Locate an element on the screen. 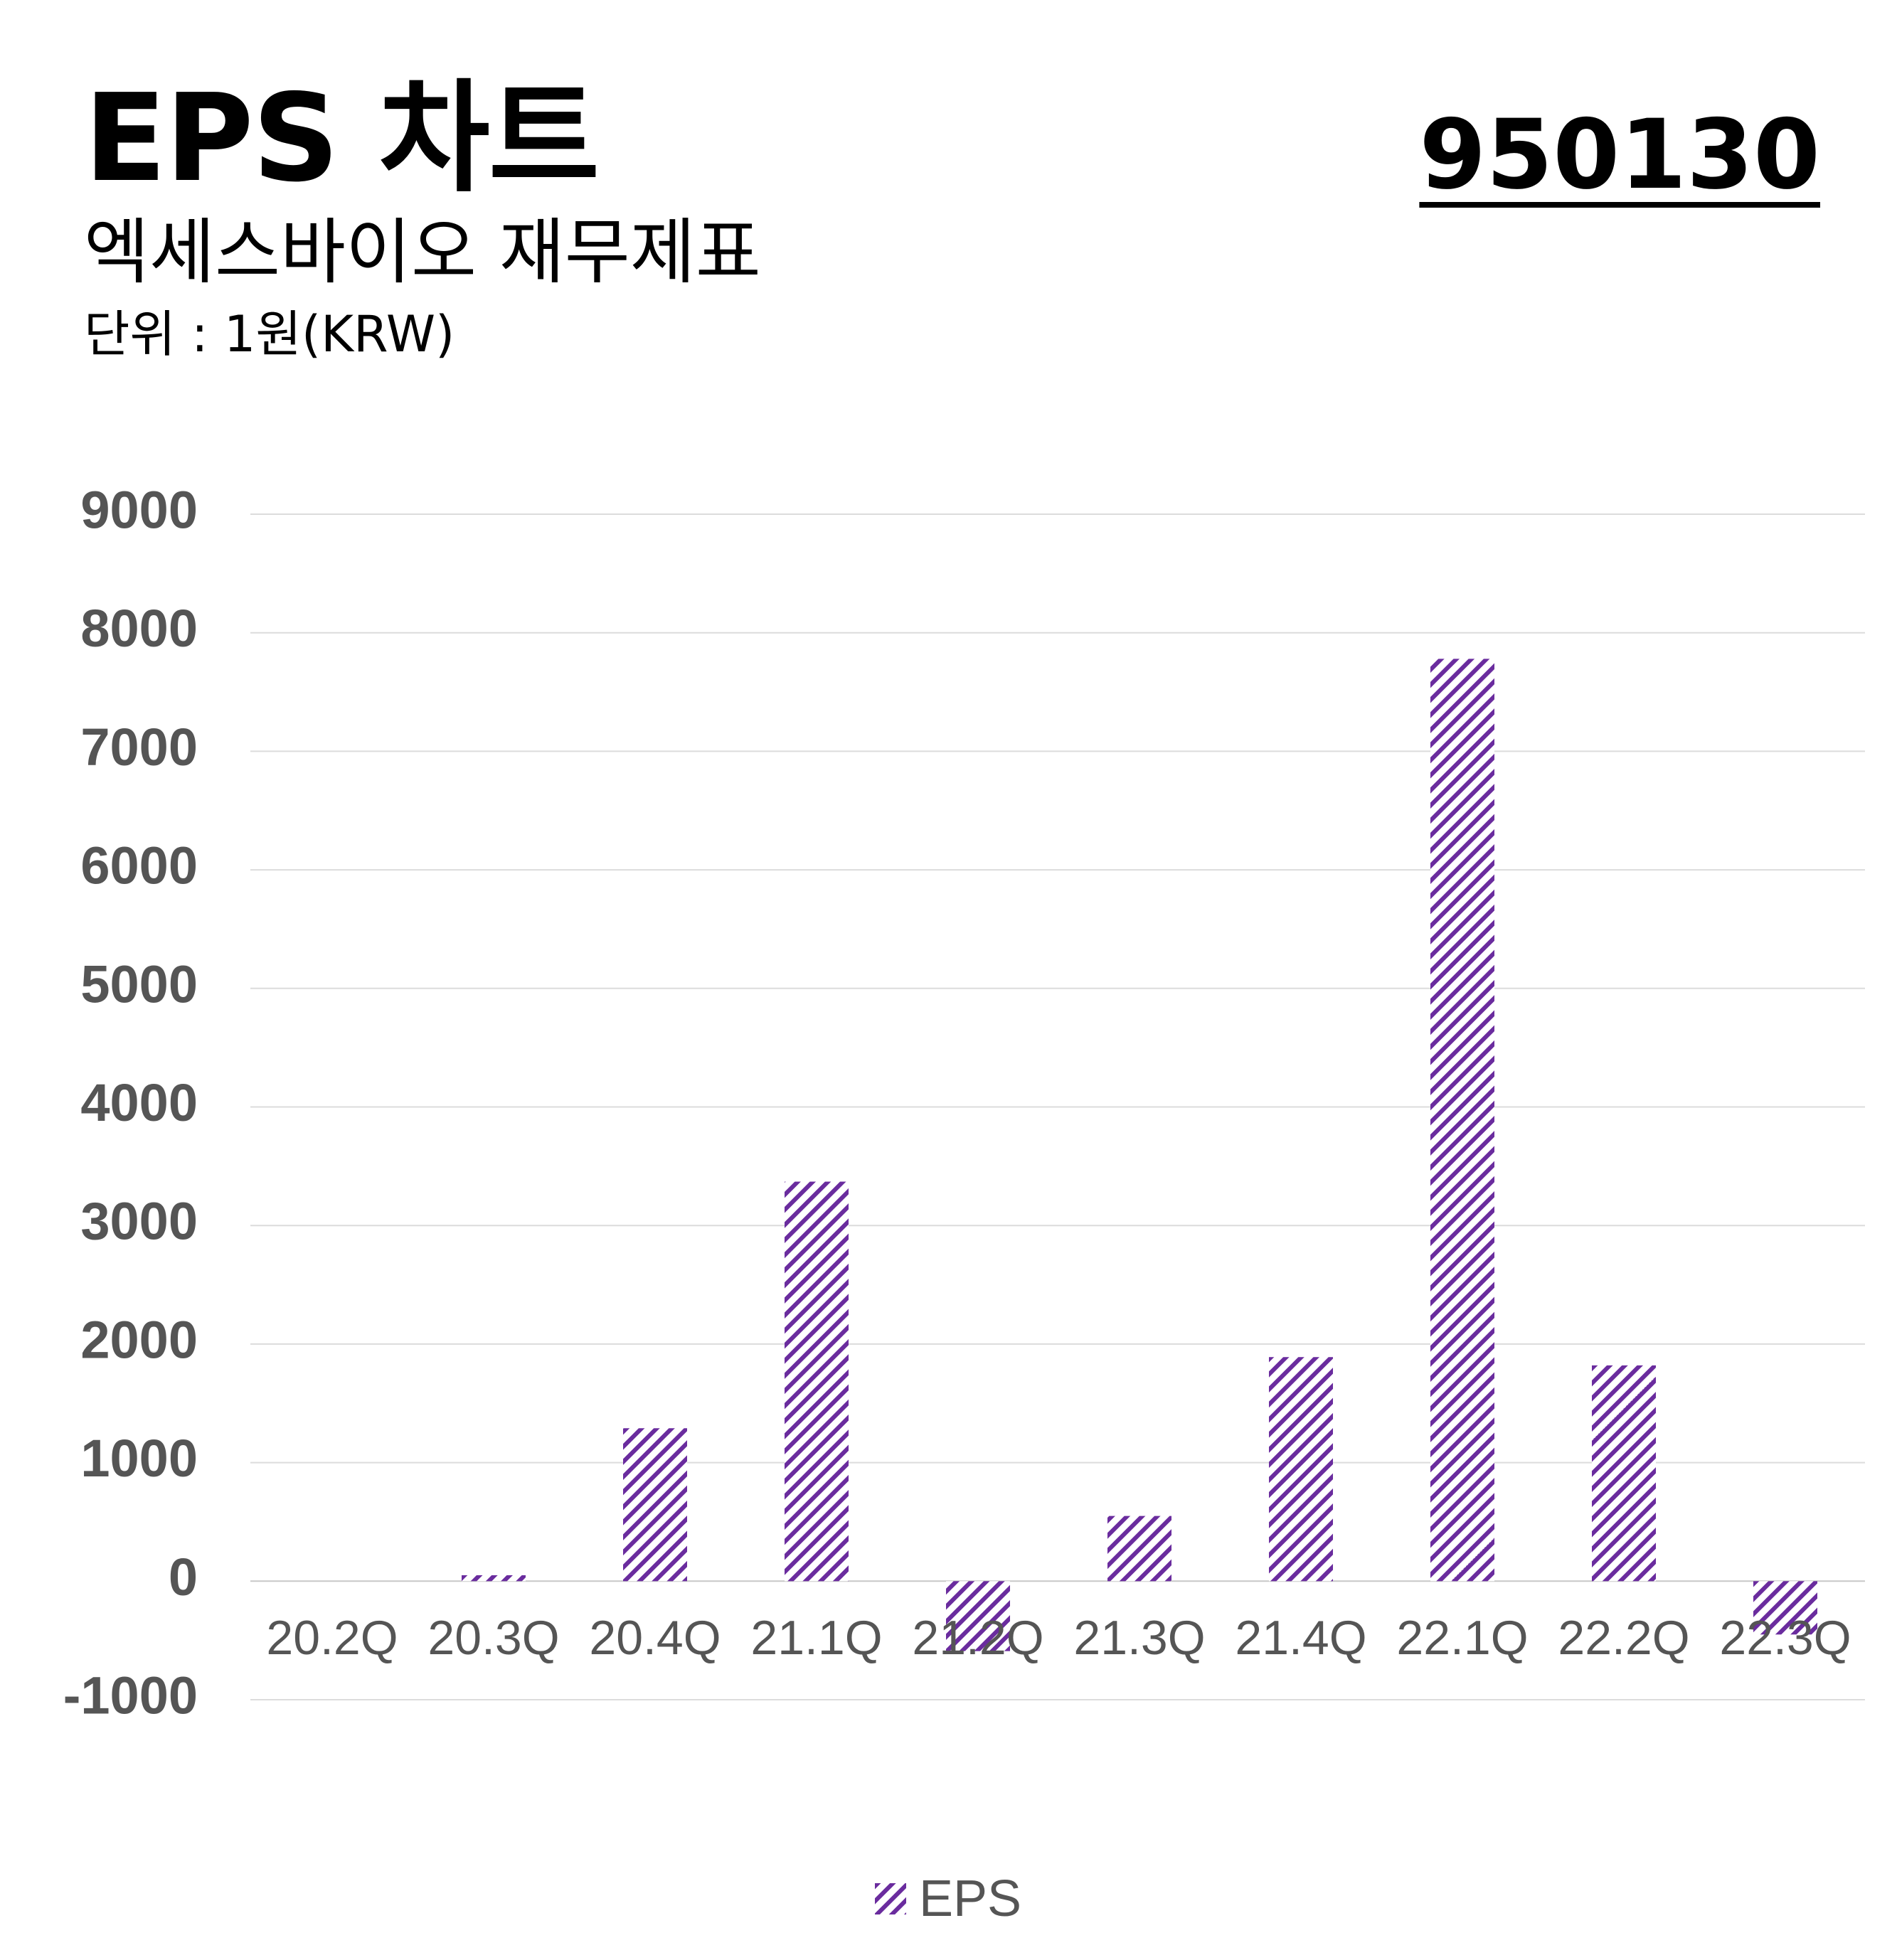 The image size is (1897, 1960). y-tick-label: 6000 is located at coordinates (139, 865).